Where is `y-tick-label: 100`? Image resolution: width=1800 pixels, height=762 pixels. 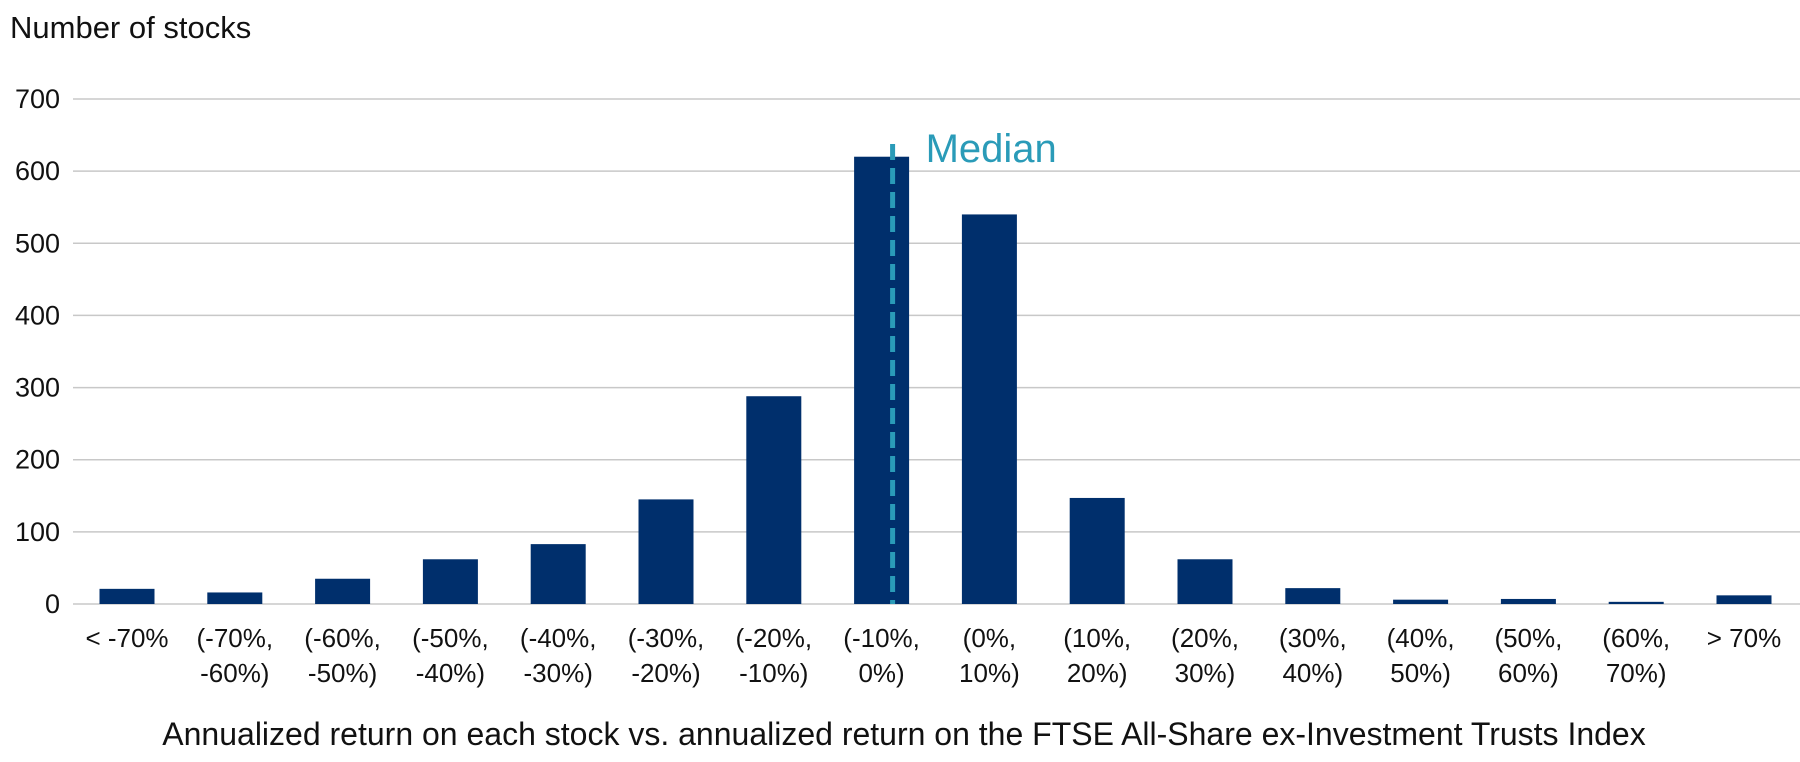 y-tick-label: 100 is located at coordinates (37, 532).